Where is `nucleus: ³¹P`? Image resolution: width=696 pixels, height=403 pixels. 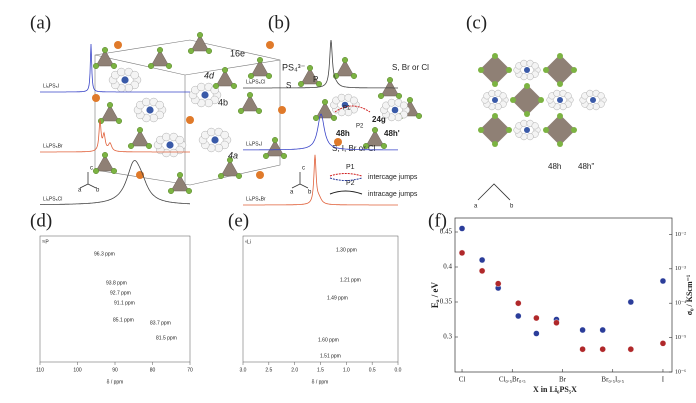 nucleus: ³¹P is located at coordinates (45, 242).